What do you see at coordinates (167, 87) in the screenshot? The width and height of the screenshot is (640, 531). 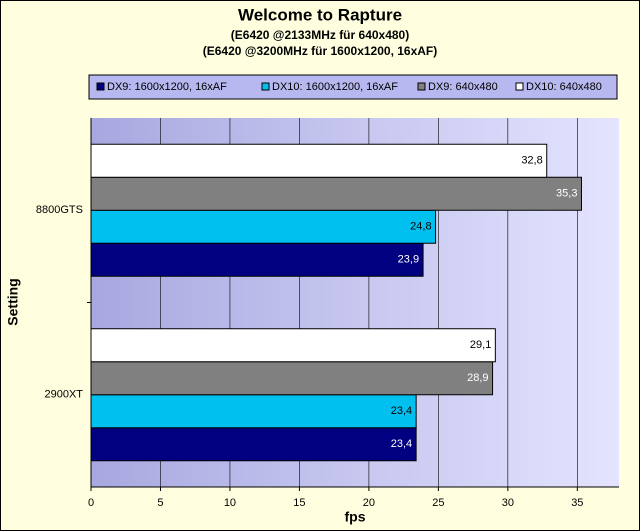 I see `legend-label: DX9: 1600x1200, 16xAF` at bounding box center [167, 87].